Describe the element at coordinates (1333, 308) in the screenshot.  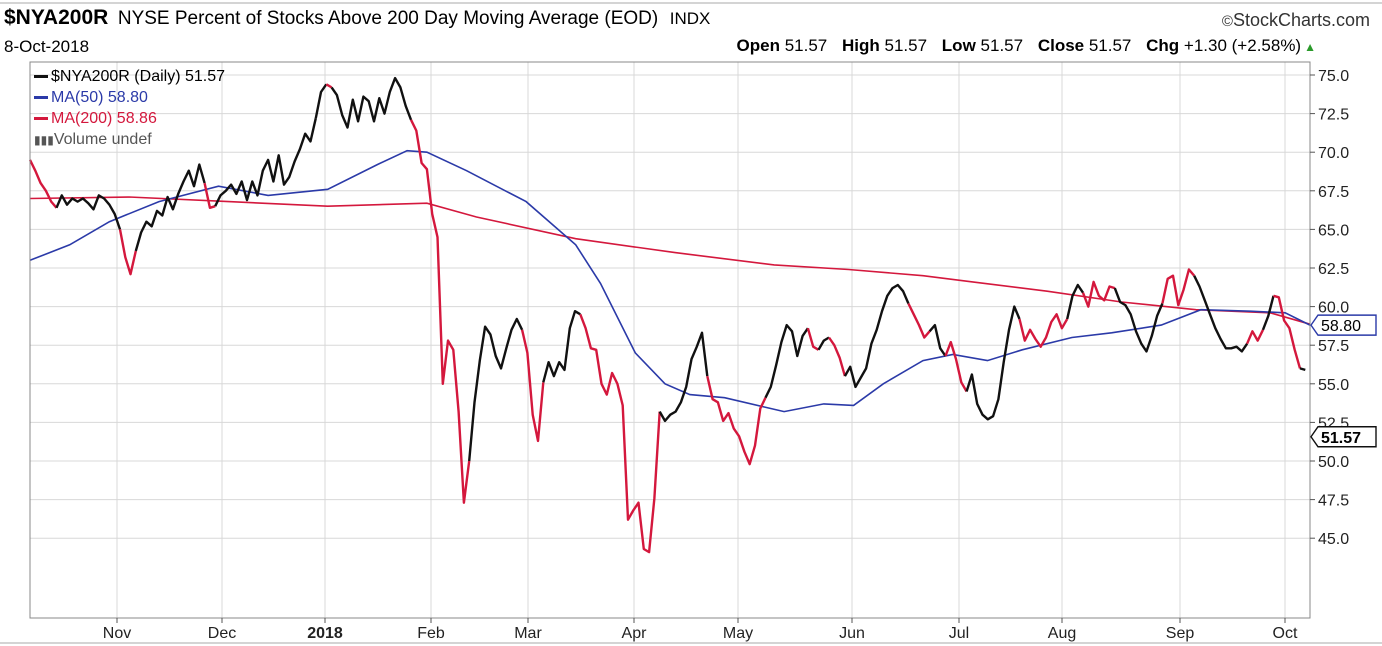
I see `y-tick-label: 60.0` at that location.